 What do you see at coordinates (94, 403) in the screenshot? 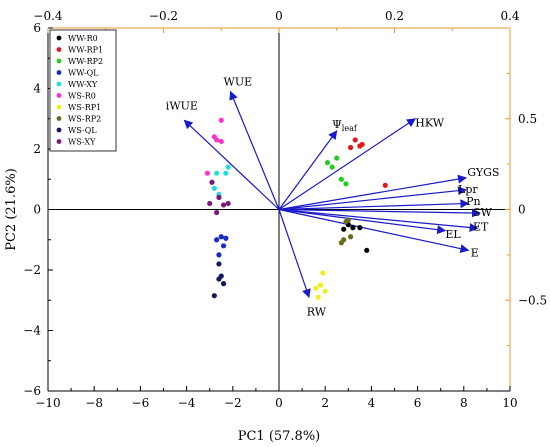
I see `x-tick-label: −8` at bounding box center [94, 403].